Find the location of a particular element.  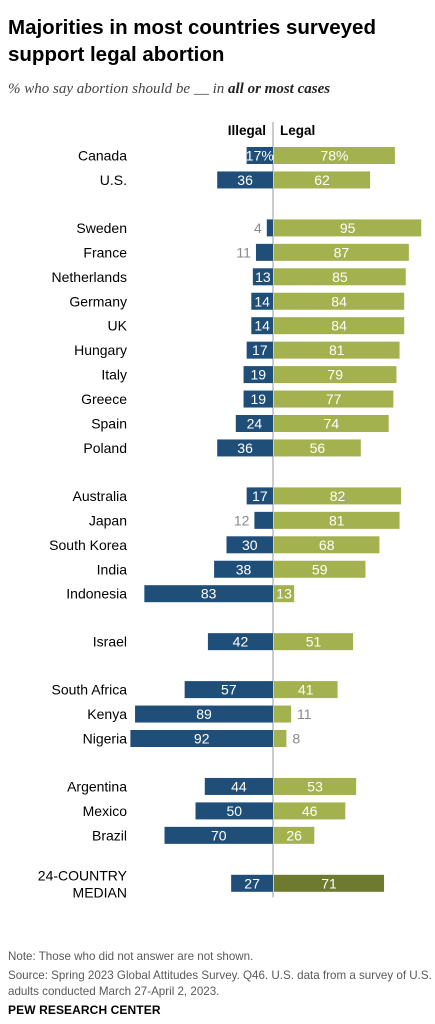

bar-legal-australia is located at coordinates (338, 496).